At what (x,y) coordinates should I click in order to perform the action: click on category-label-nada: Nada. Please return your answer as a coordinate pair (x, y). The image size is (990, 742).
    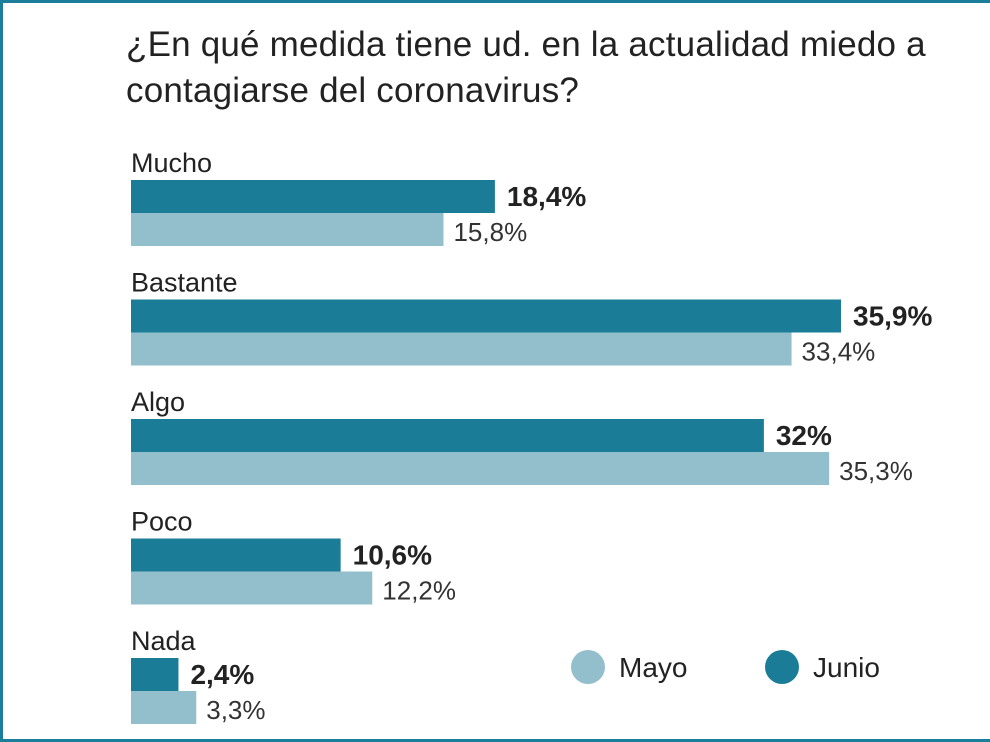
    Looking at the image, I should click on (164, 641).